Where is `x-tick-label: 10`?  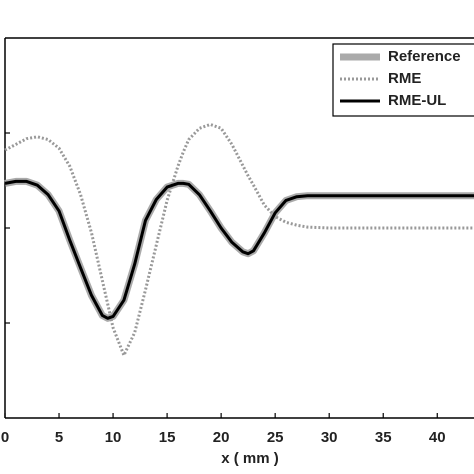 x-tick-label: 10 is located at coordinates (113, 437).